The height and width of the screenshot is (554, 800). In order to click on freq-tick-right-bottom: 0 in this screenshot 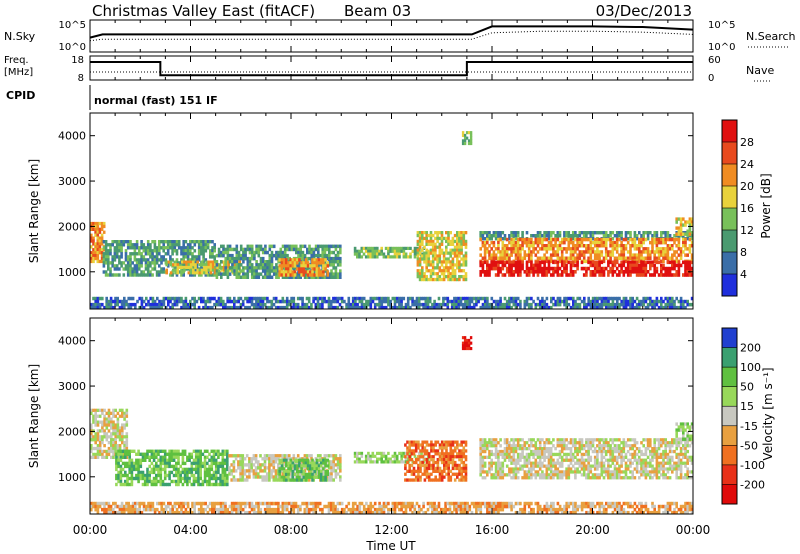, I will do `click(711, 78)`.